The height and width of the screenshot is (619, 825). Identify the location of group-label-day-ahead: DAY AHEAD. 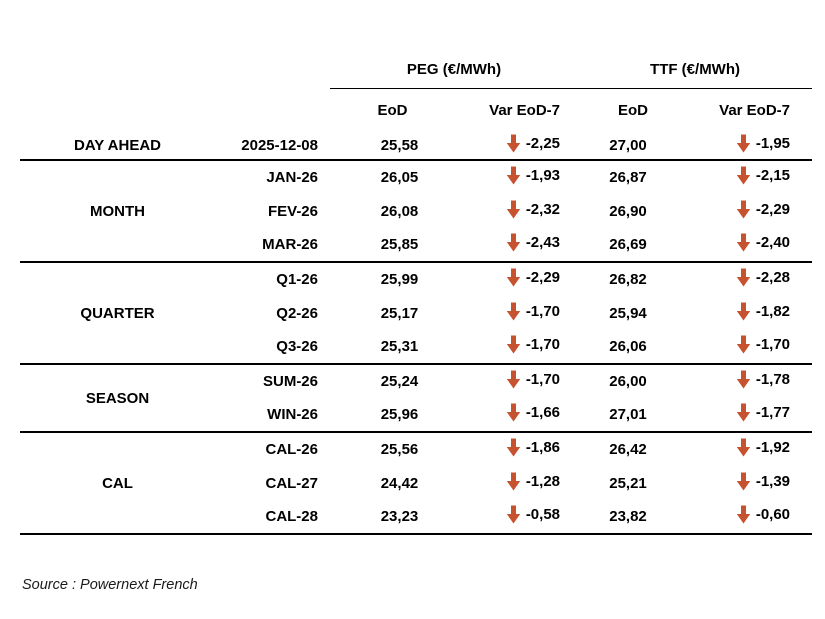
(117, 146).